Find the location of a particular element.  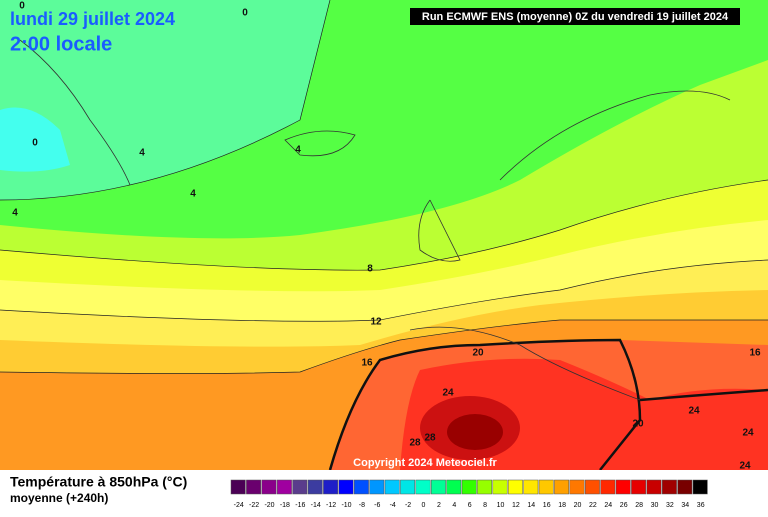

legend-label: -6 is located at coordinates (377, 505).